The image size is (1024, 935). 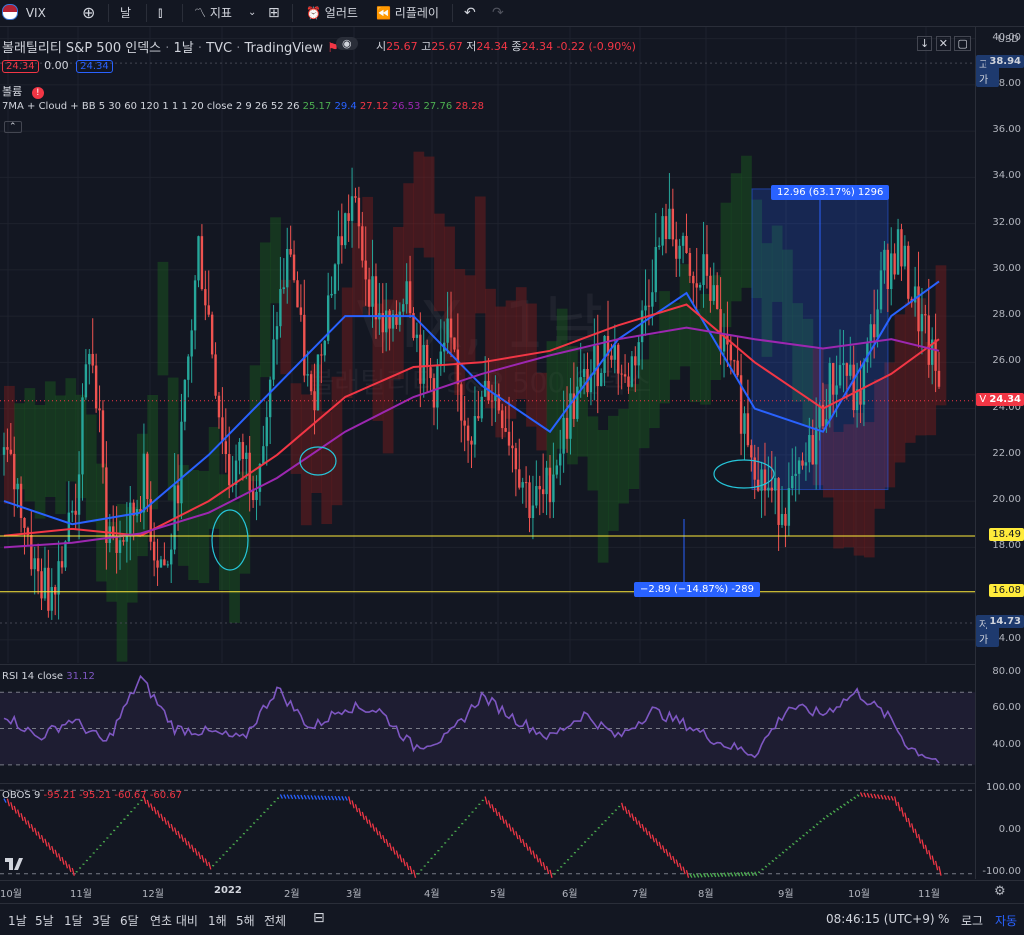 What do you see at coordinates (73, 921) in the screenshot?
I see `range-button: 1달` at bounding box center [73, 921].